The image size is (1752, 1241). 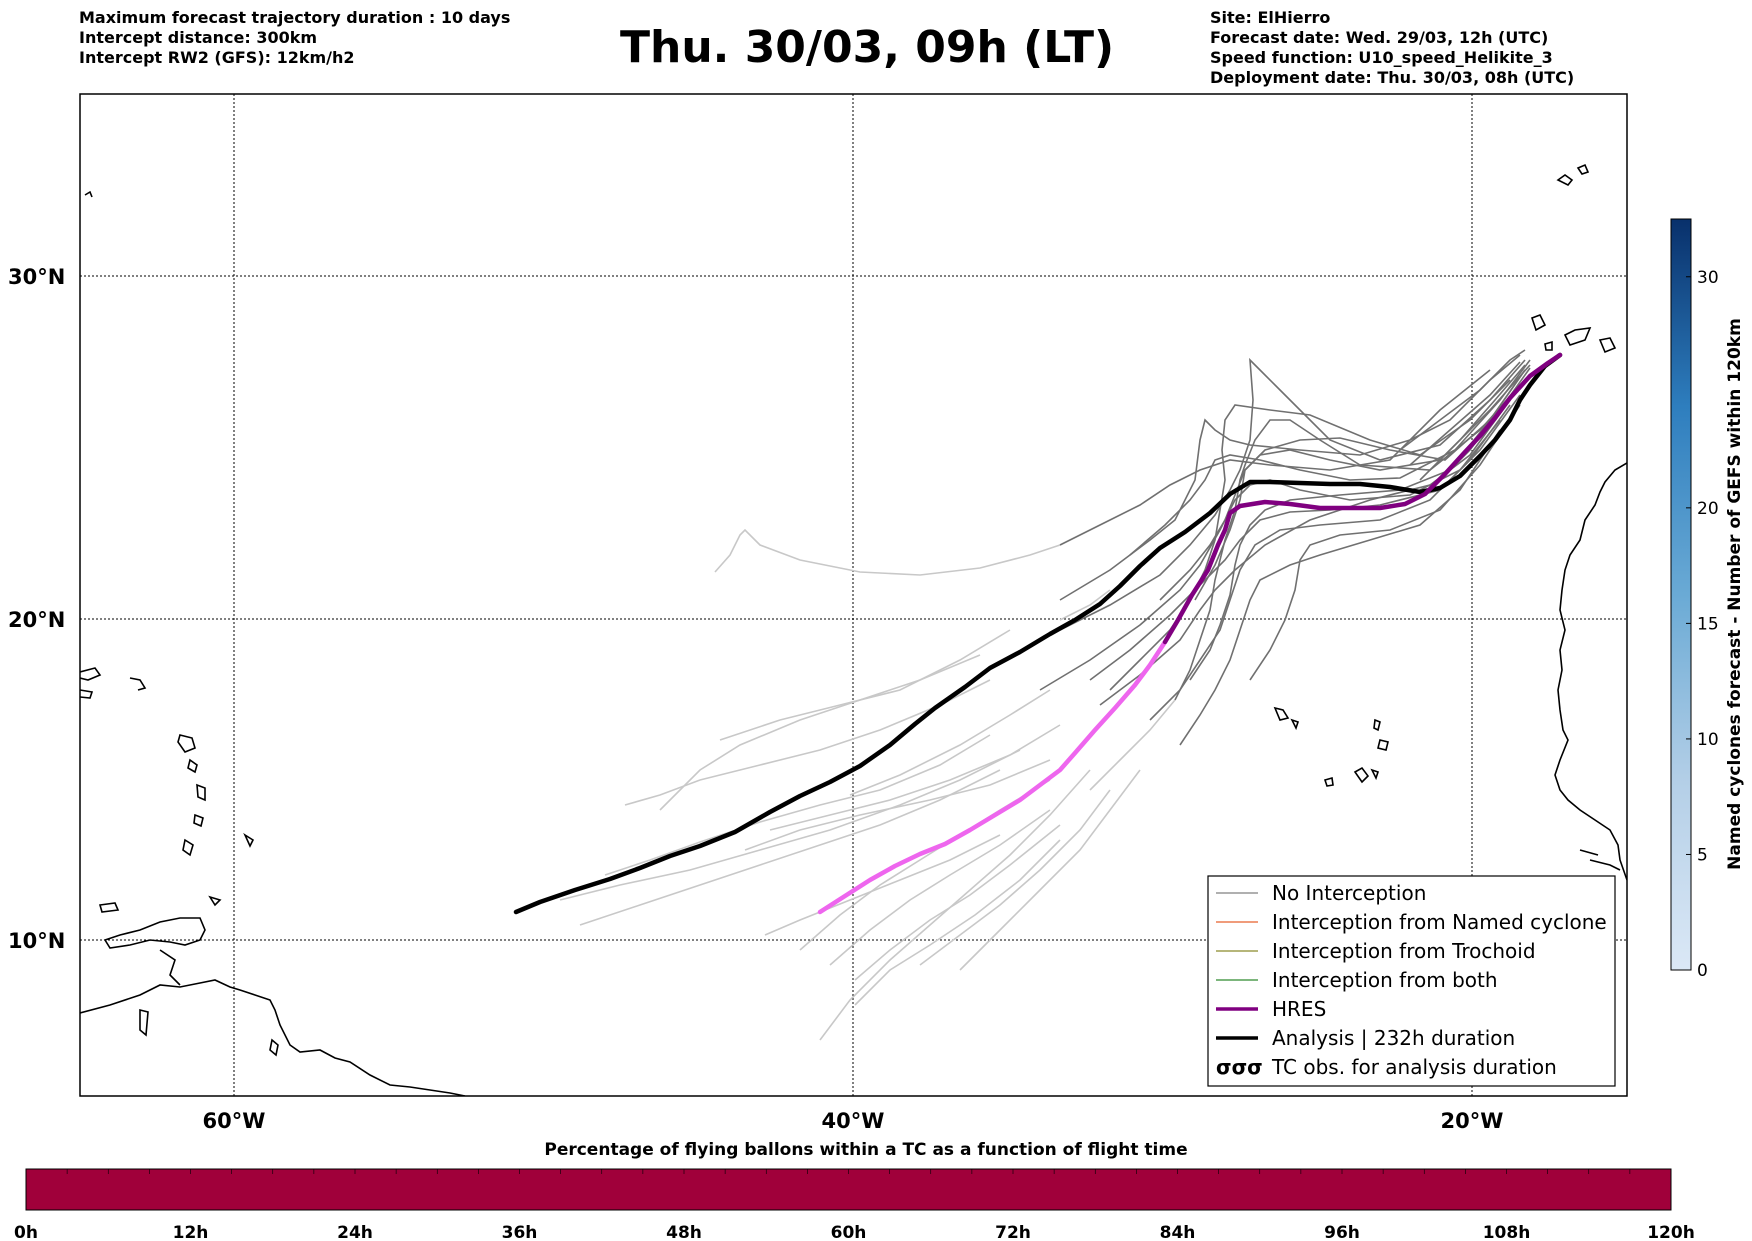 I want to click on tc-obs-symbol-icon: σσσ, so click(x=1239, y=1067).